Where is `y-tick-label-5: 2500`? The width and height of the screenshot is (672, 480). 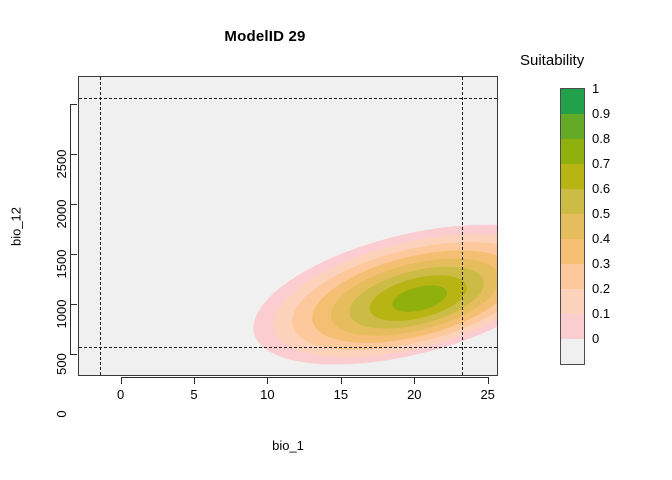
y-tick-label-5: 2500 is located at coordinates (61, 164).